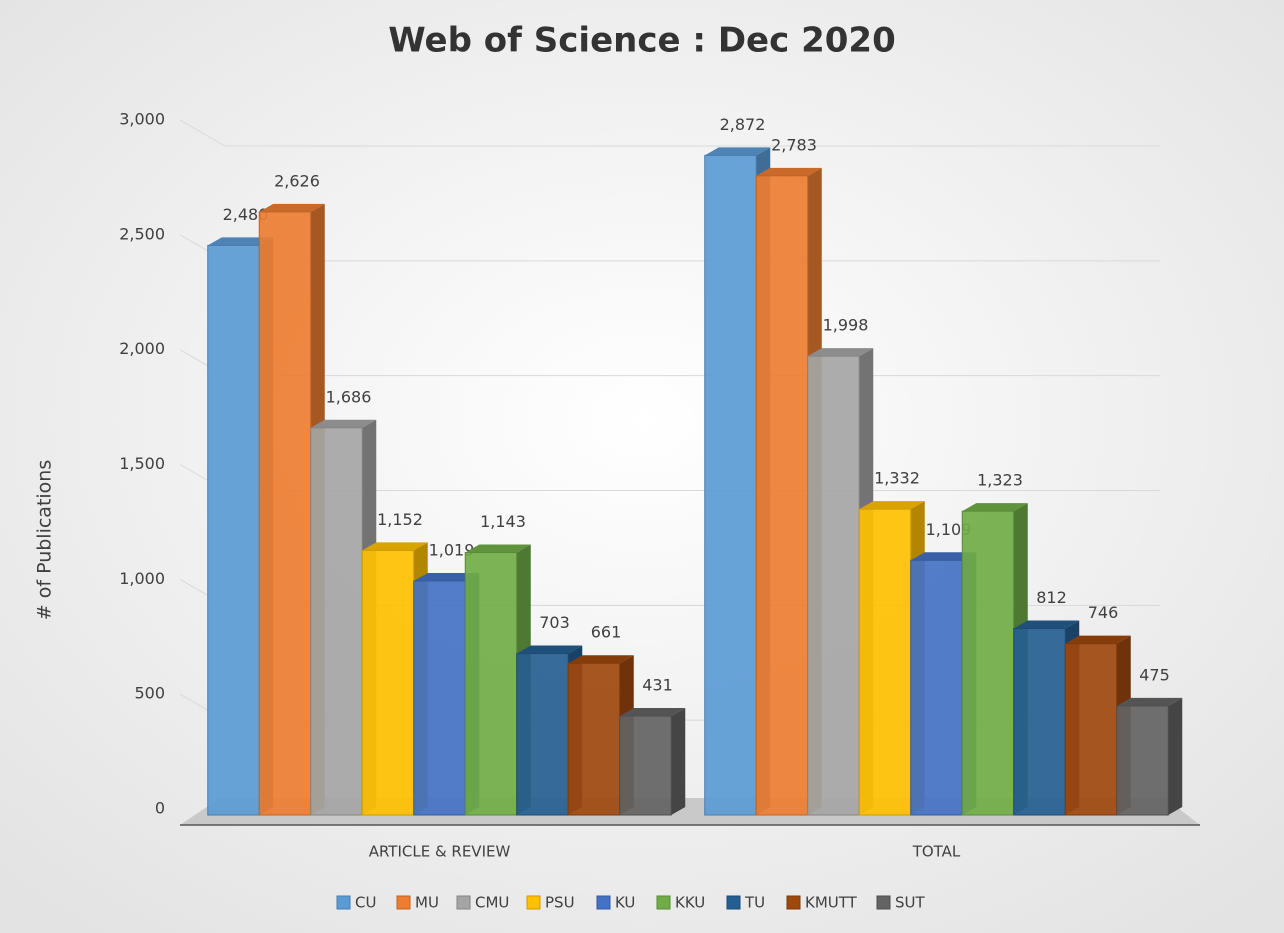  Describe the element at coordinates (427, 903) in the screenshot. I see `legend-label: MU` at that location.